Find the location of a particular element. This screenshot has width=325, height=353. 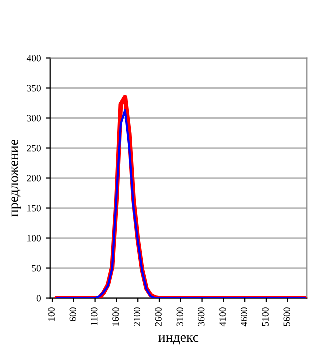

y-axis-title: предложение is located at coordinates (17, 178).